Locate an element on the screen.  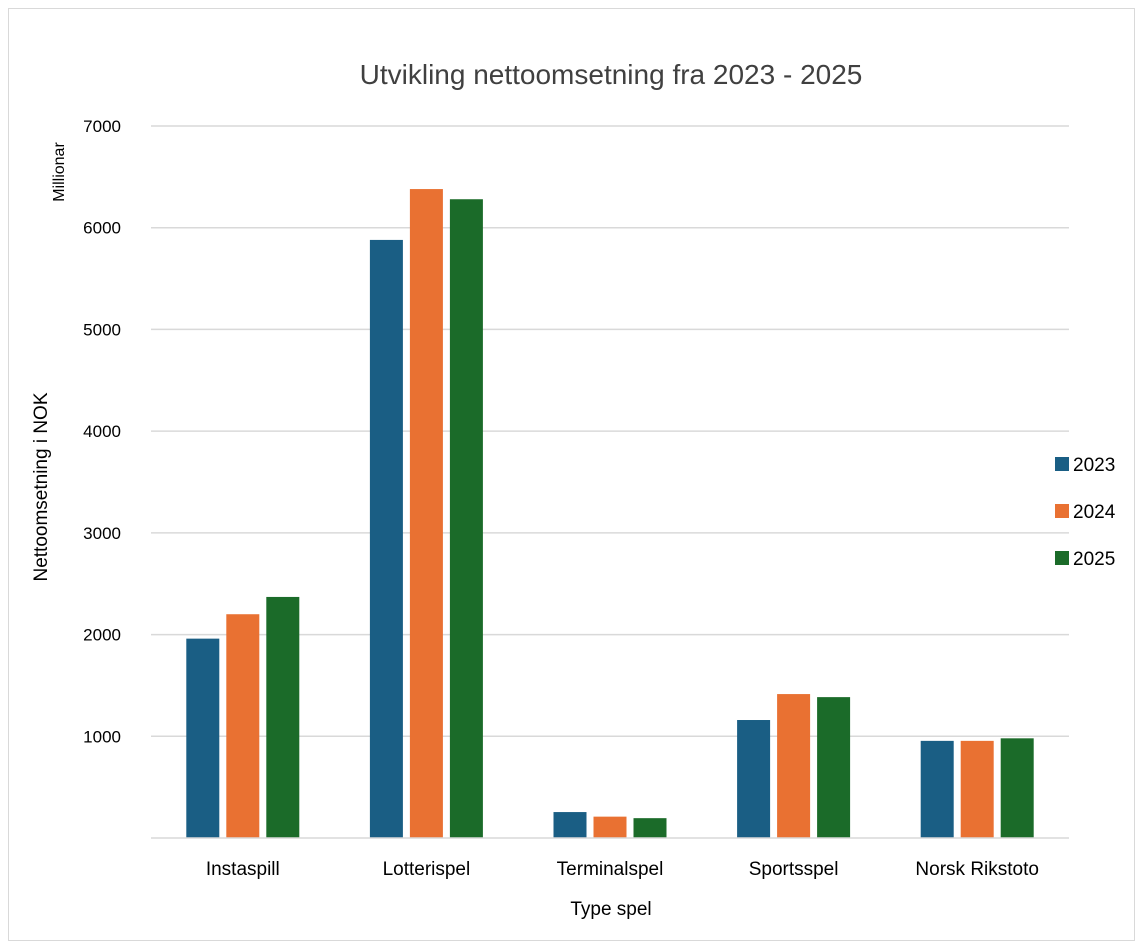
bar-2025-sportsspel is located at coordinates (834, 767).